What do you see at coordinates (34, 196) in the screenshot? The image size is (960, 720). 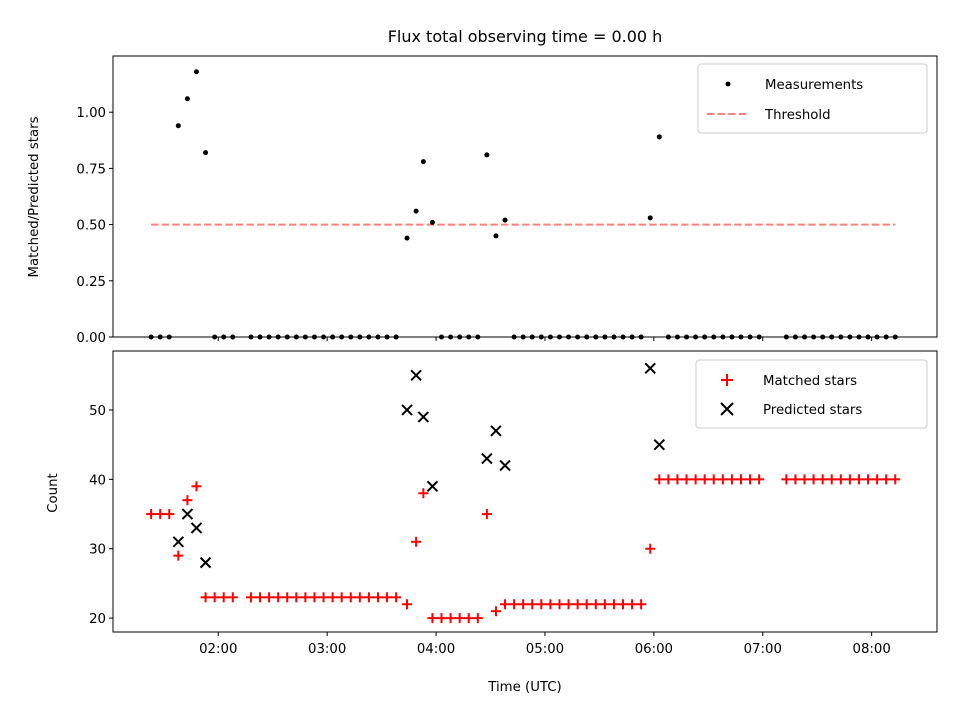 I see `top-y-axis-label: Matched/Predicted stars` at bounding box center [34, 196].